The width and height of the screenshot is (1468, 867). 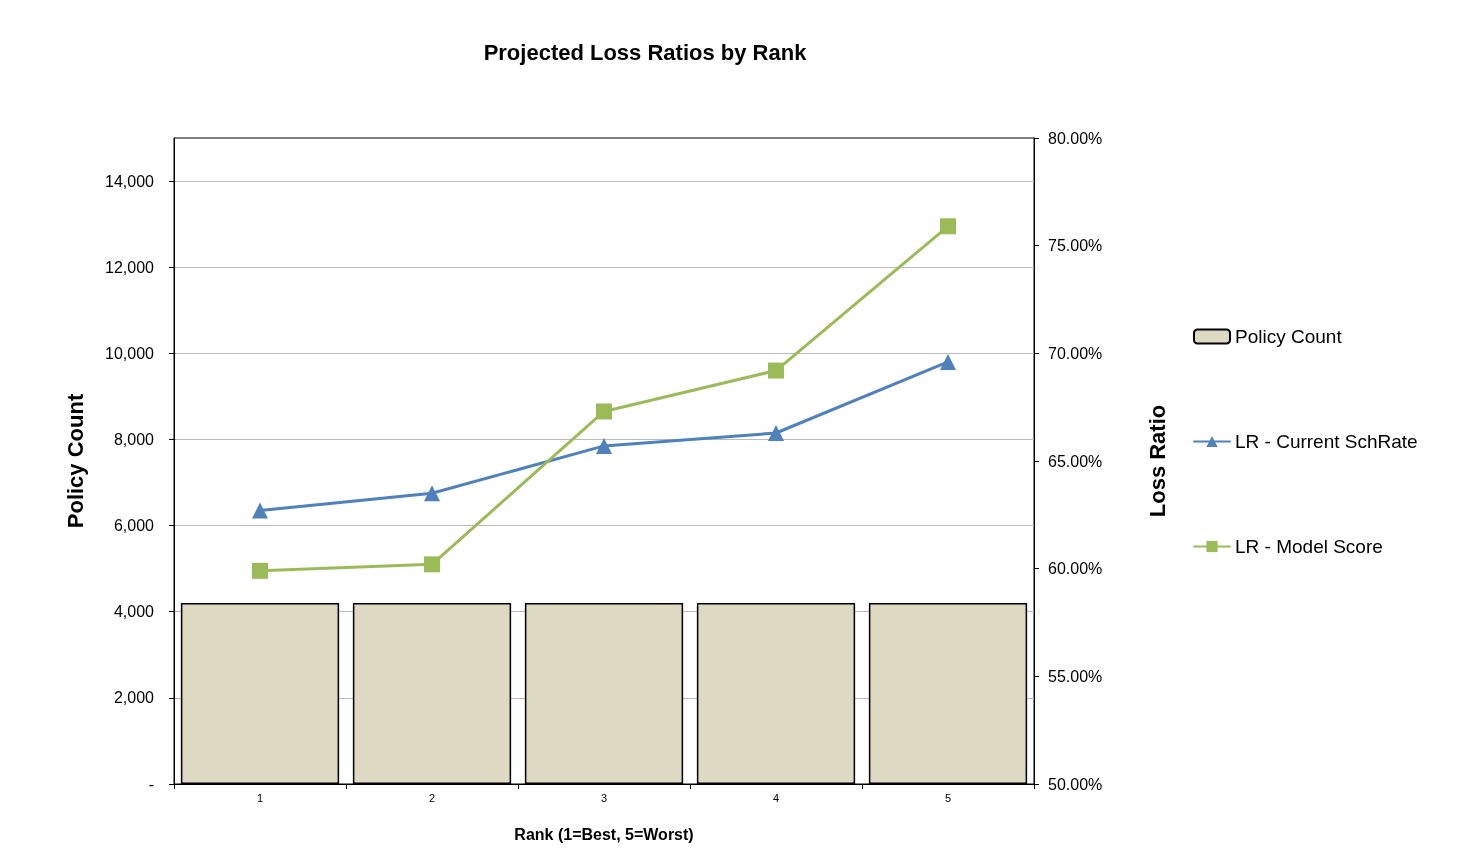 What do you see at coordinates (1075, 353) in the screenshot?
I see `y2-tick-label: 70.00%` at bounding box center [1075, 353].